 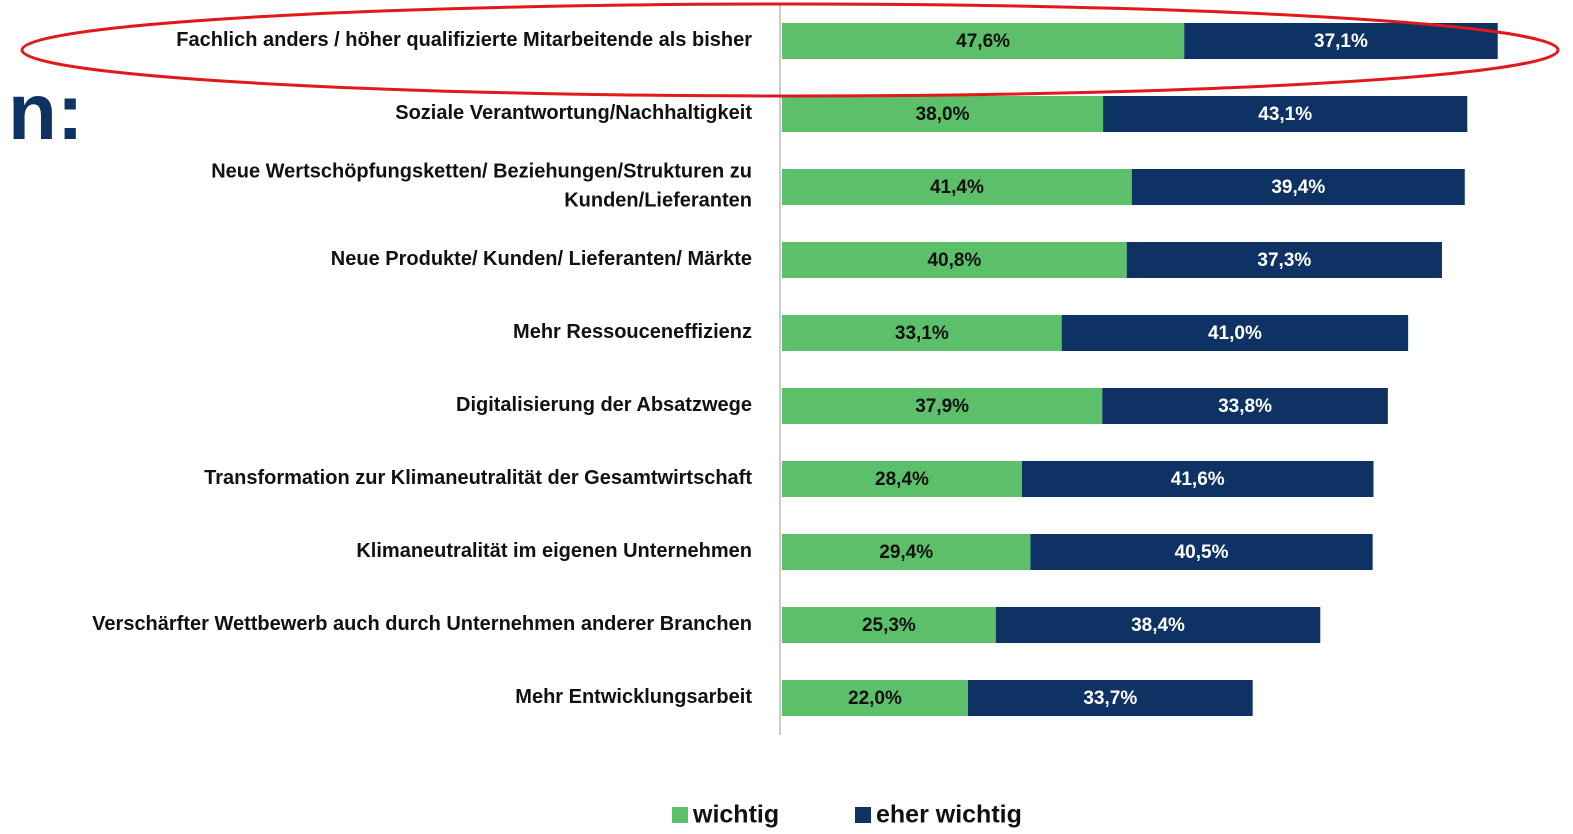 I want to click on value-label: 37,3%, so click(x=1284, y=260).